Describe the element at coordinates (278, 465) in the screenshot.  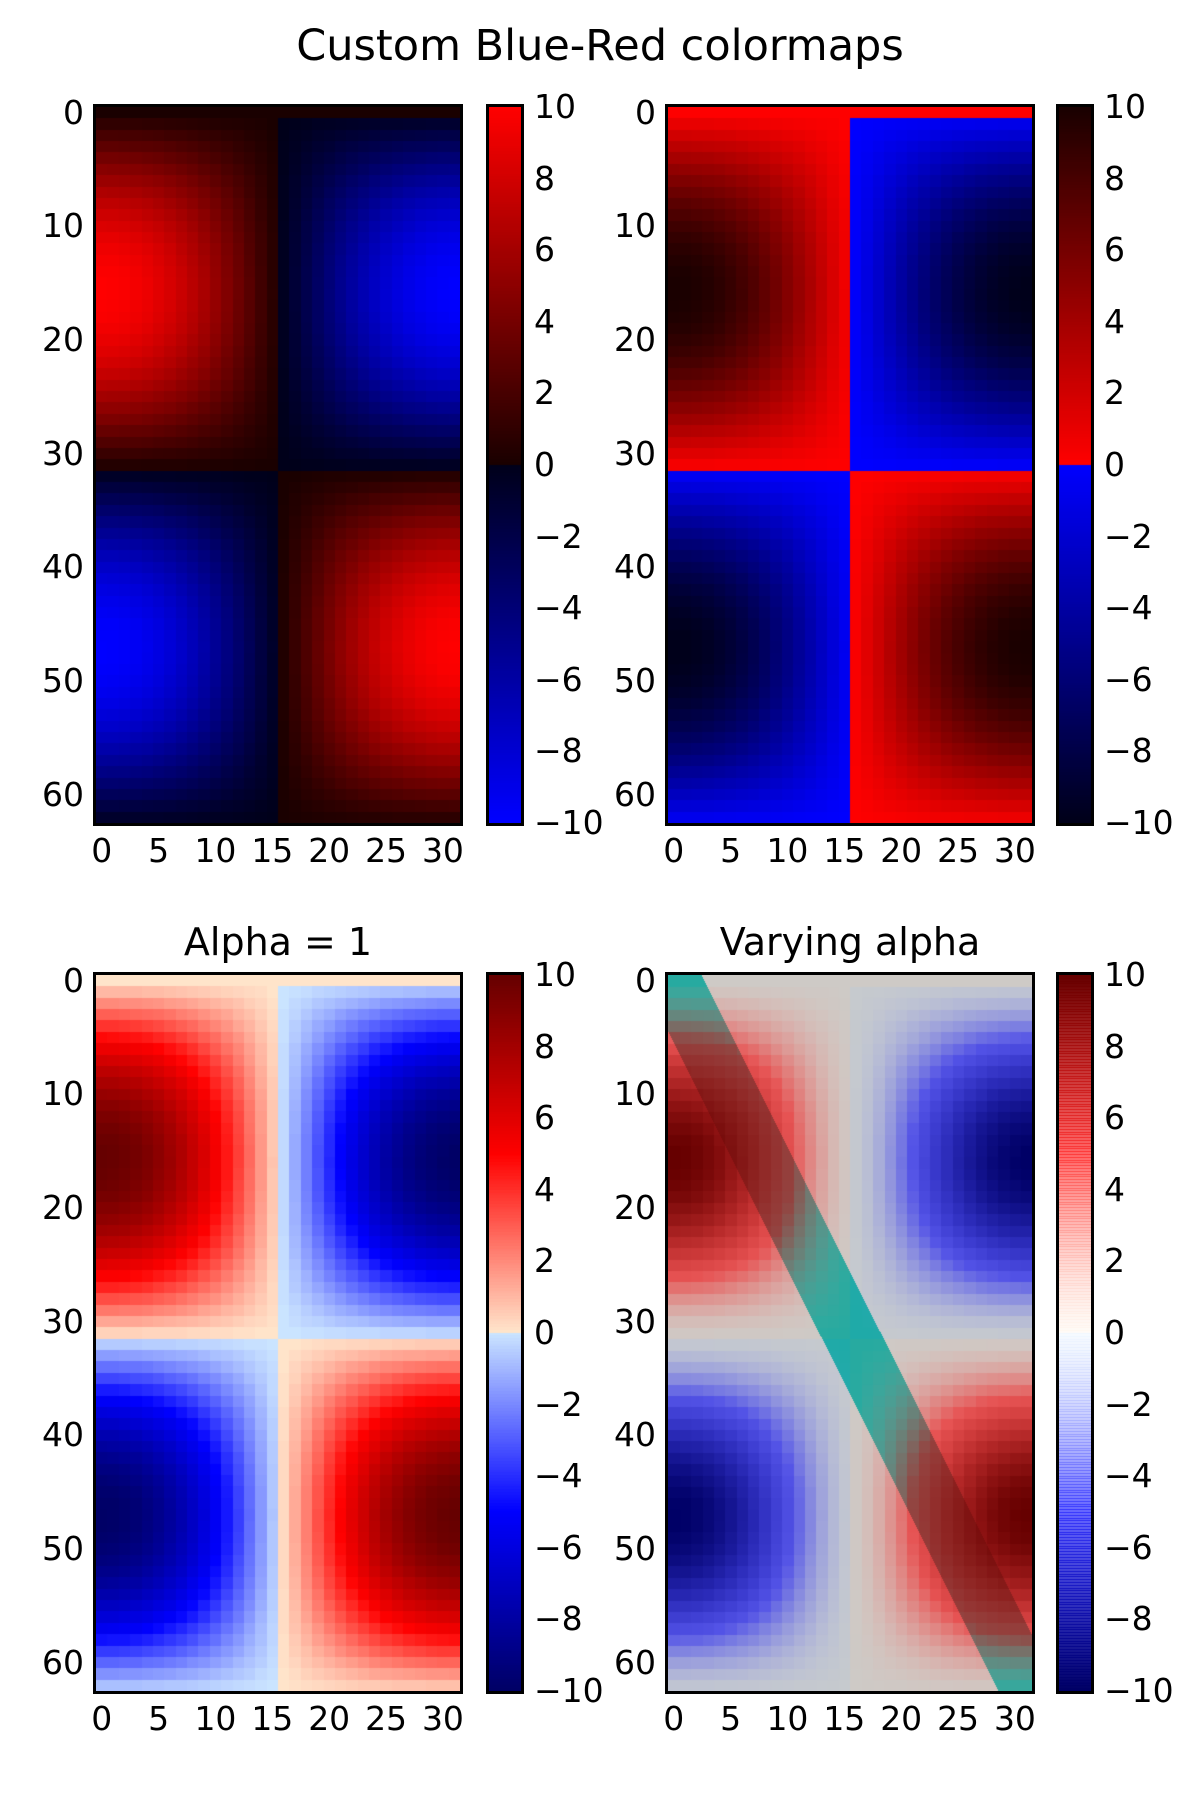
I see `heatmap-canvas-bluered1` at that location.